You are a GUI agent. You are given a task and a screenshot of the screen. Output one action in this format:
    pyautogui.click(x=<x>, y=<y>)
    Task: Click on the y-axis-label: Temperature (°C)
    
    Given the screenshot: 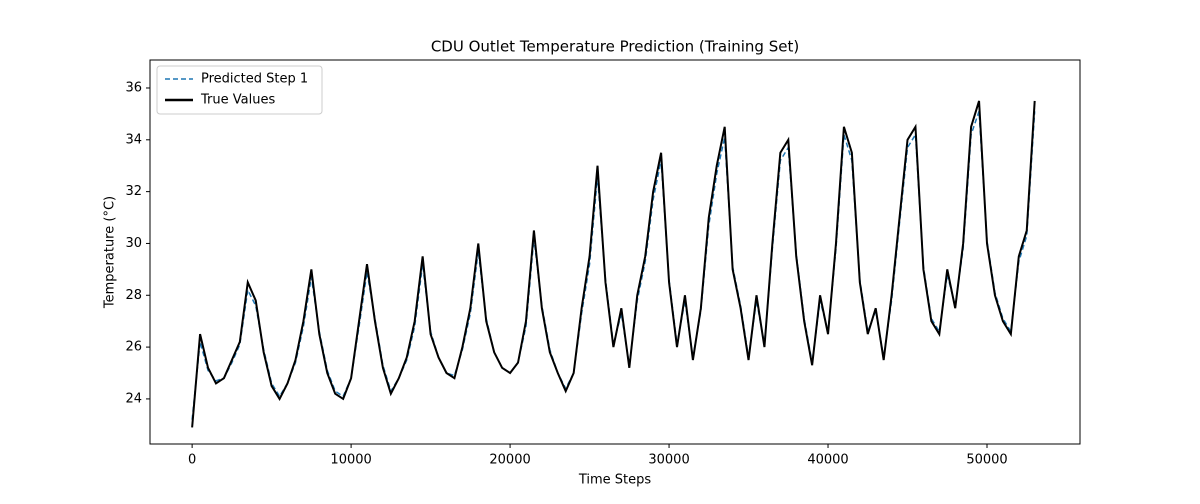 What is the action you would take?
    pyautogui.click(x=110, y=252)
    